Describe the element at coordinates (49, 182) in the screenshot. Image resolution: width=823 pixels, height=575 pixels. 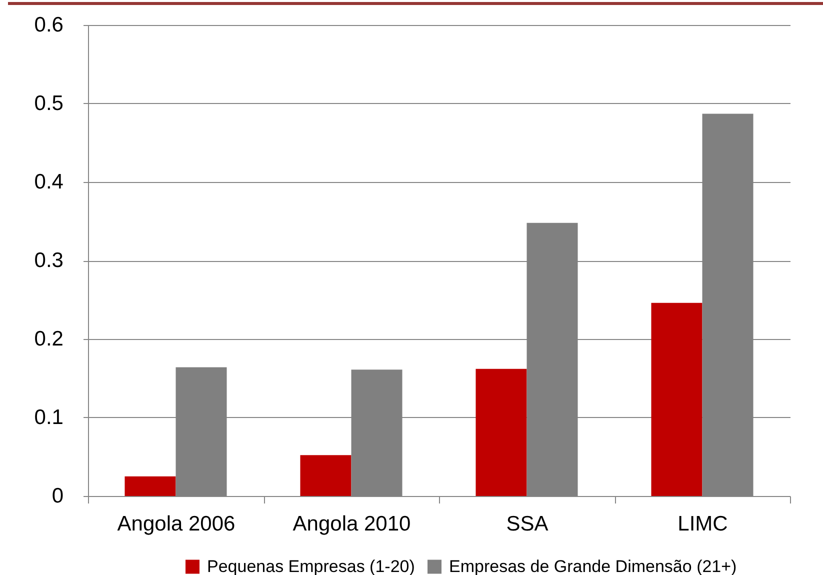
I see `y-tick-label: 0.4` at that location.